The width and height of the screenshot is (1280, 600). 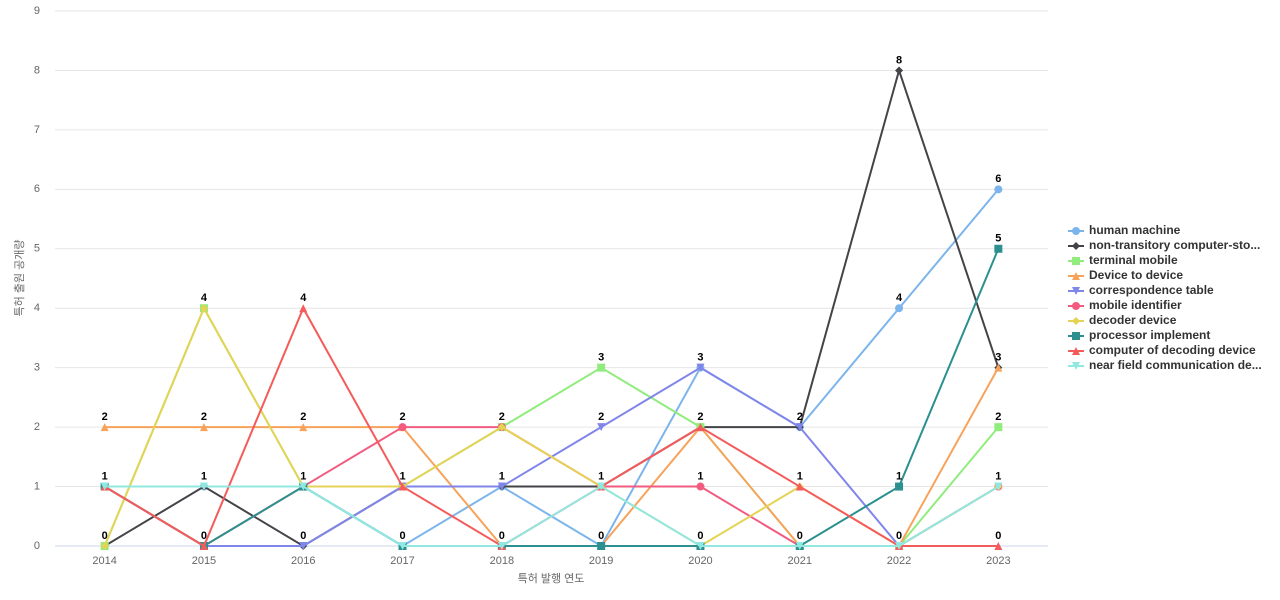 I want to click on legend-label: decoder device, so click(x=1133, y=320).